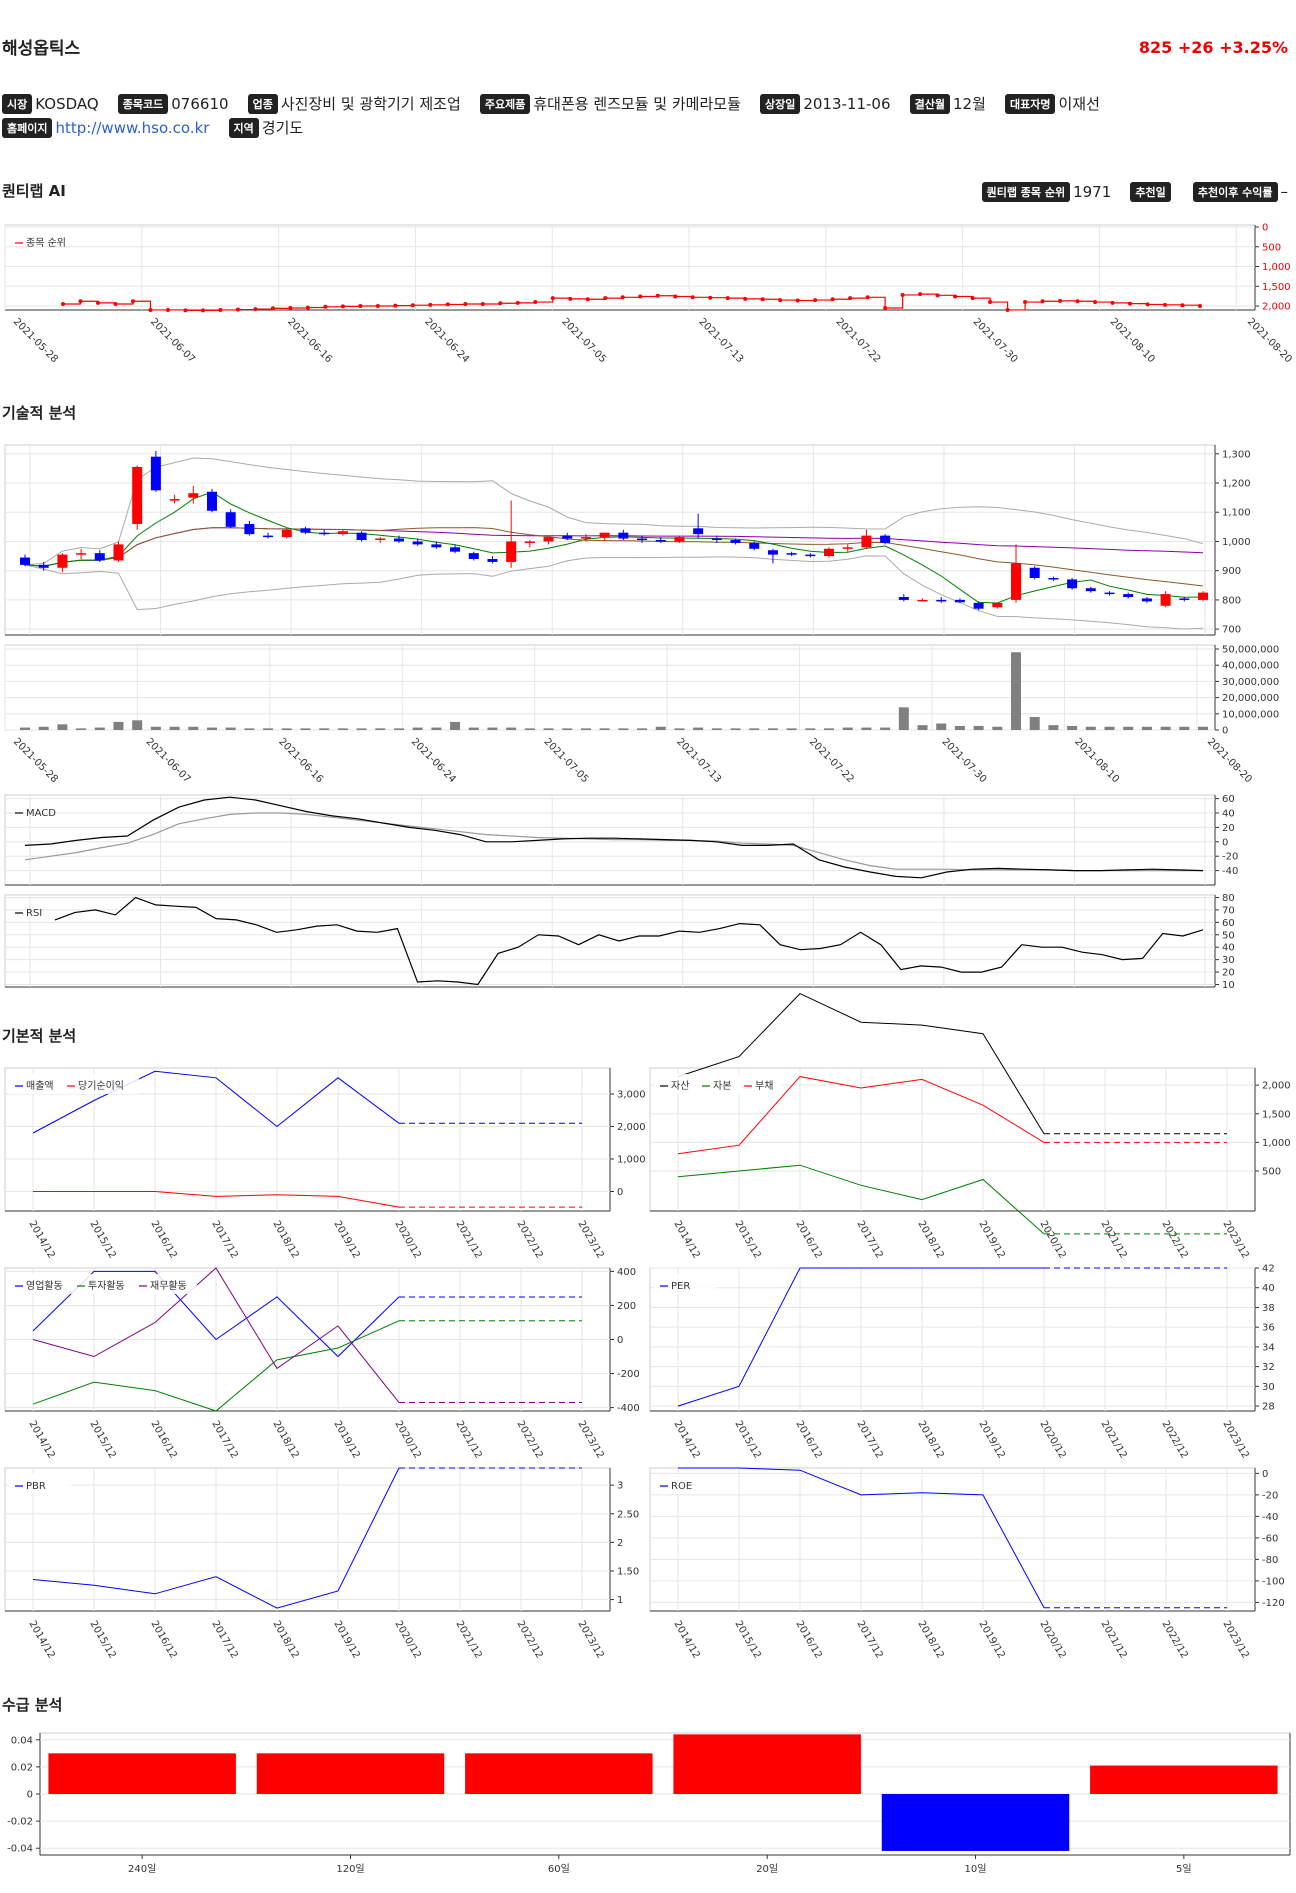 This screenshot has width=1296, height=1893. What do you see at coordinates (433, 760) in the screenshot?
I see `volume-chart-xtick-label: 2021-06-24` at bounding box center [433, 760].